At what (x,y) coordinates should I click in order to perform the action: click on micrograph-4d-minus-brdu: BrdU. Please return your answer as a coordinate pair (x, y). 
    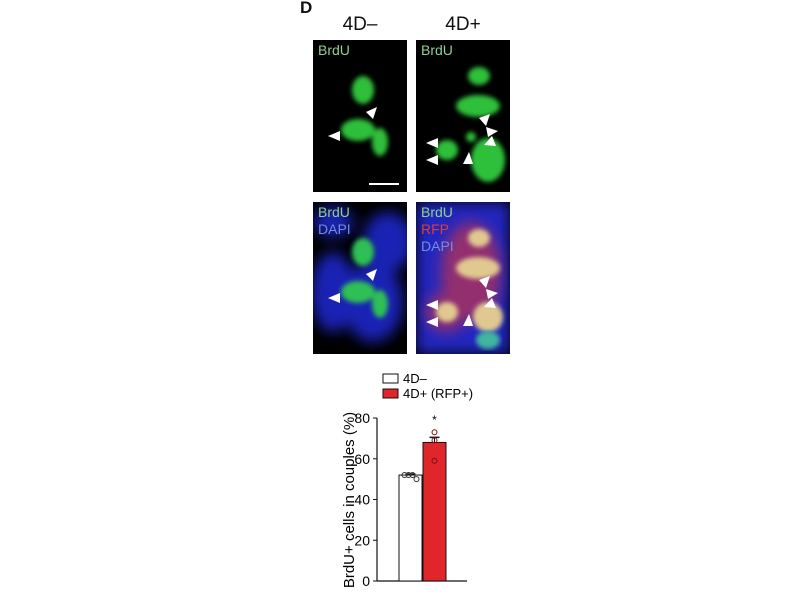
    Looking at the image, I should click on (360, 116).